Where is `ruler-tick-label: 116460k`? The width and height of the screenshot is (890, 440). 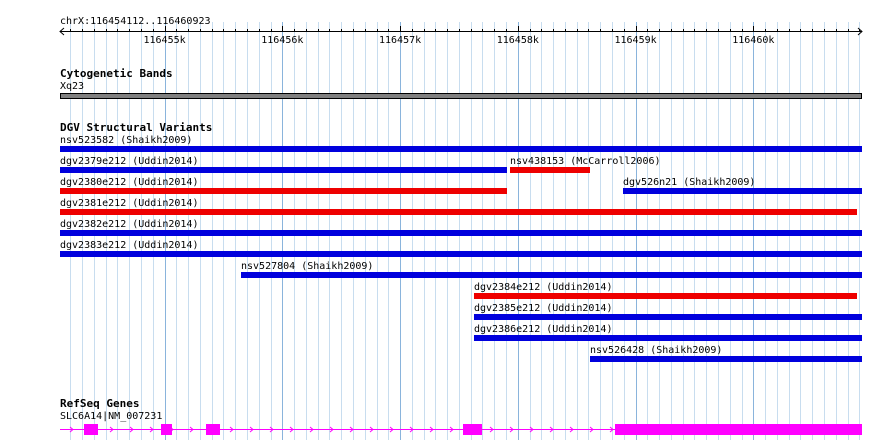 ruler-tick-label: 116460k is located at coordinates (753, 40).